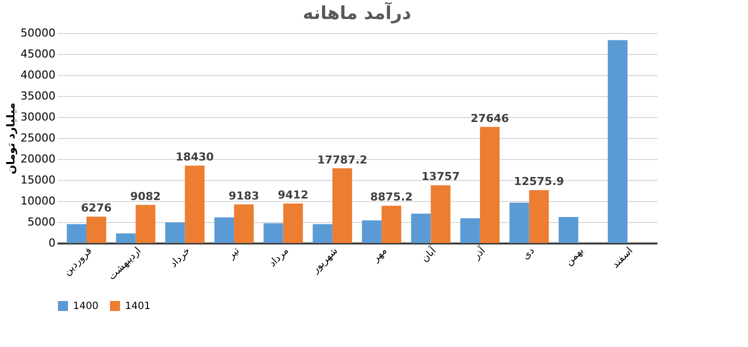 This screenshot has height=347, width=748. Describe the element at coordinates (429, 254) in the screenshot. I see `x-tick-label: آبان` at that location.